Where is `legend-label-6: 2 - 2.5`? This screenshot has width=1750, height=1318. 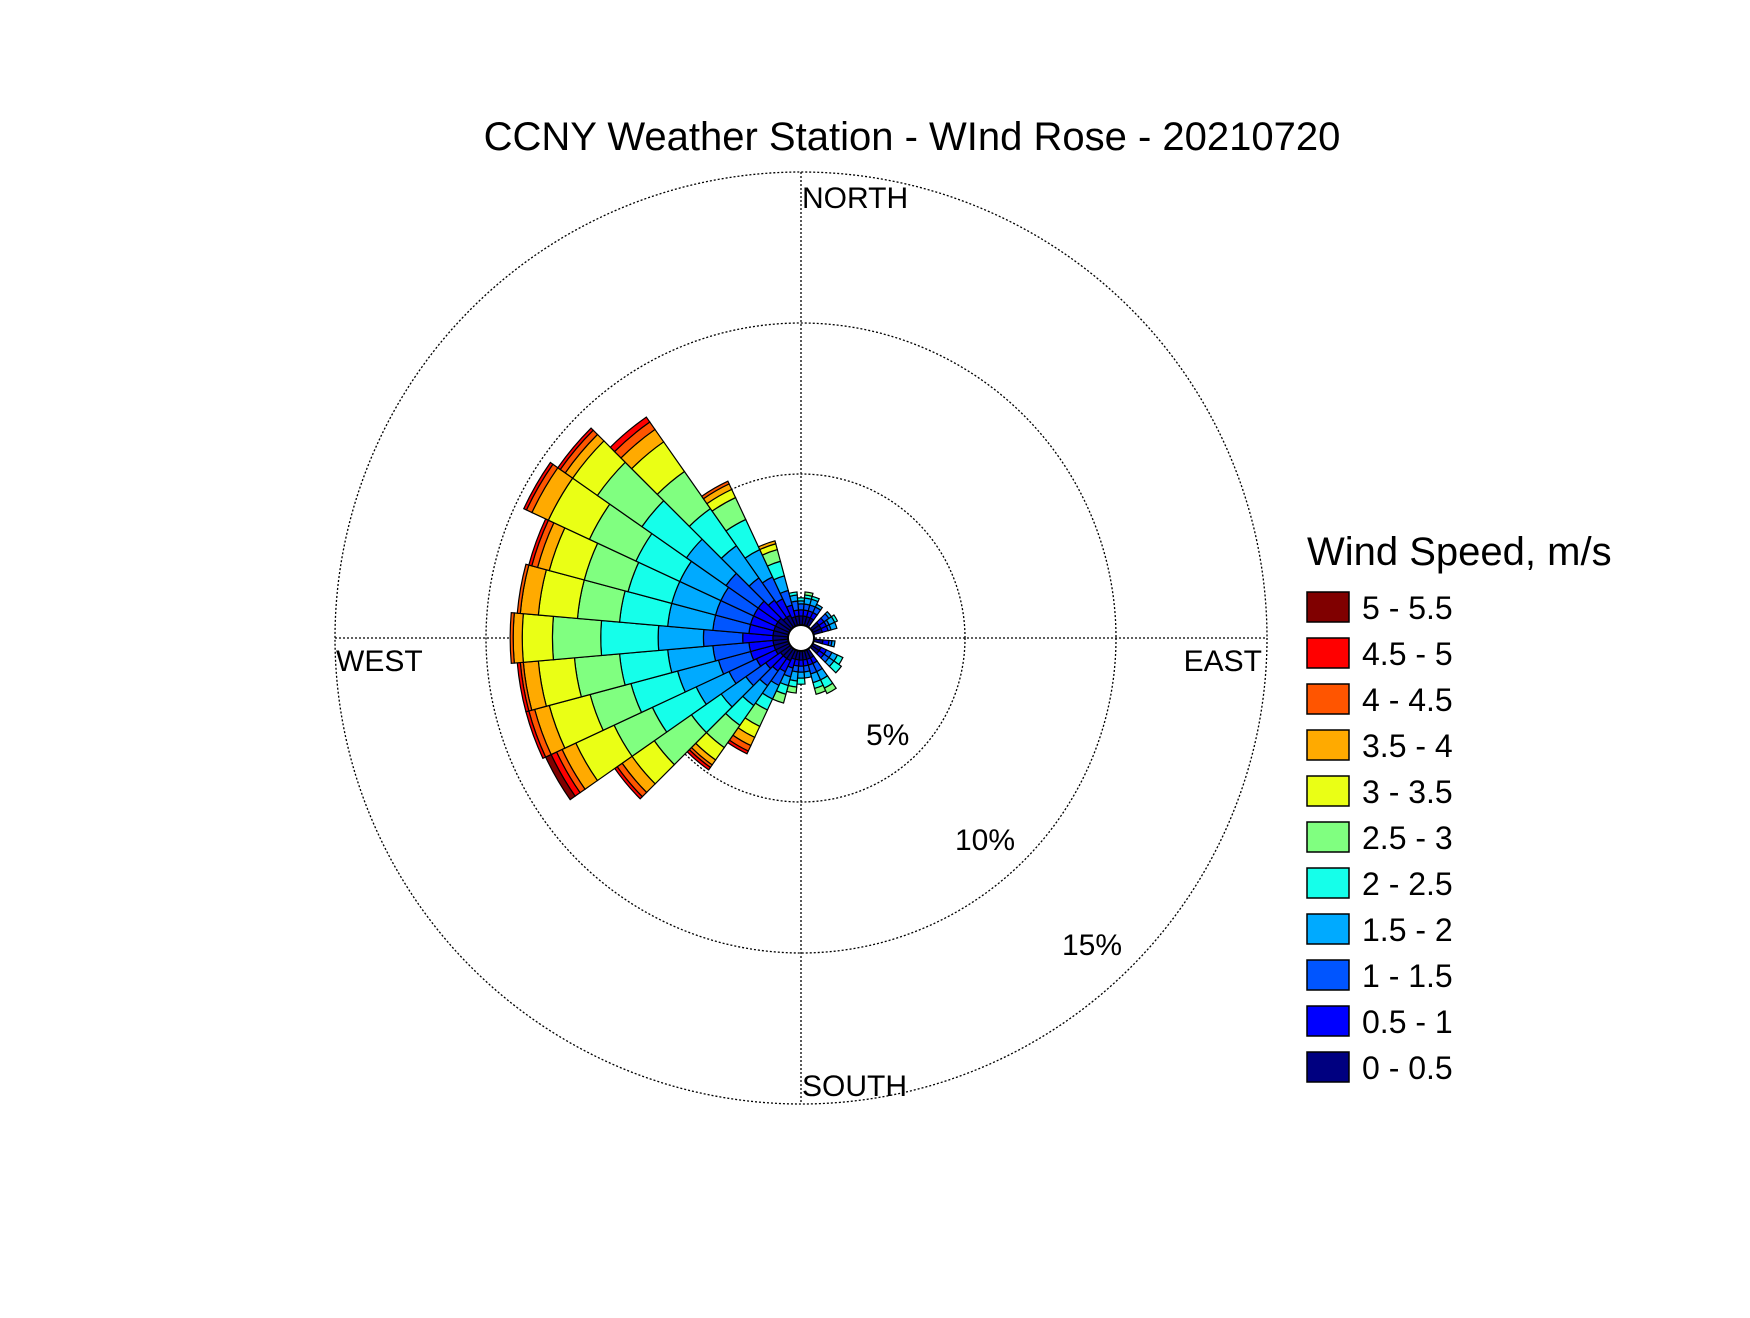
legend-label-6: 2 - 2.5 is located at coordinates (1407, 884).